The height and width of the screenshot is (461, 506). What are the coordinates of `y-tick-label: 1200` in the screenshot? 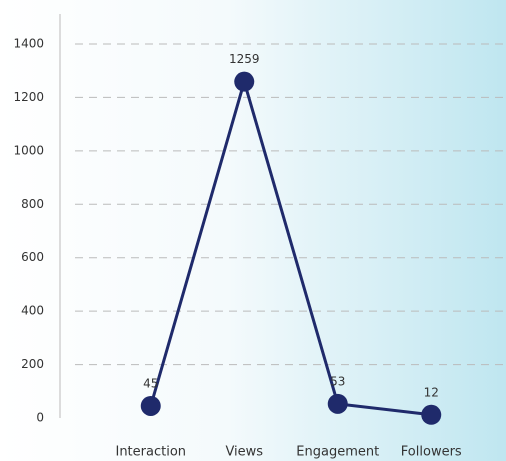 It's located at (28, 97).